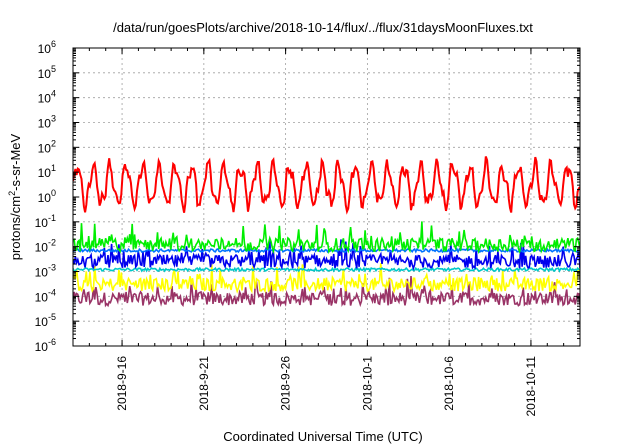  Describe the element at coordinates (367, 383) in the screenshot. I see `x-tick-label: 2018-10-1` at that location.